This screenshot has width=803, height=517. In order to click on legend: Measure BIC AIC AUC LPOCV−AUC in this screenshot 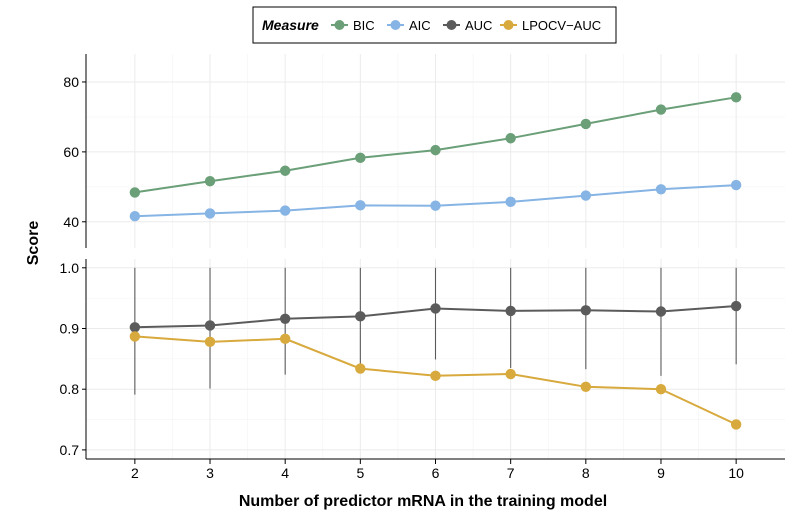, I will do `click(434, 25)`.